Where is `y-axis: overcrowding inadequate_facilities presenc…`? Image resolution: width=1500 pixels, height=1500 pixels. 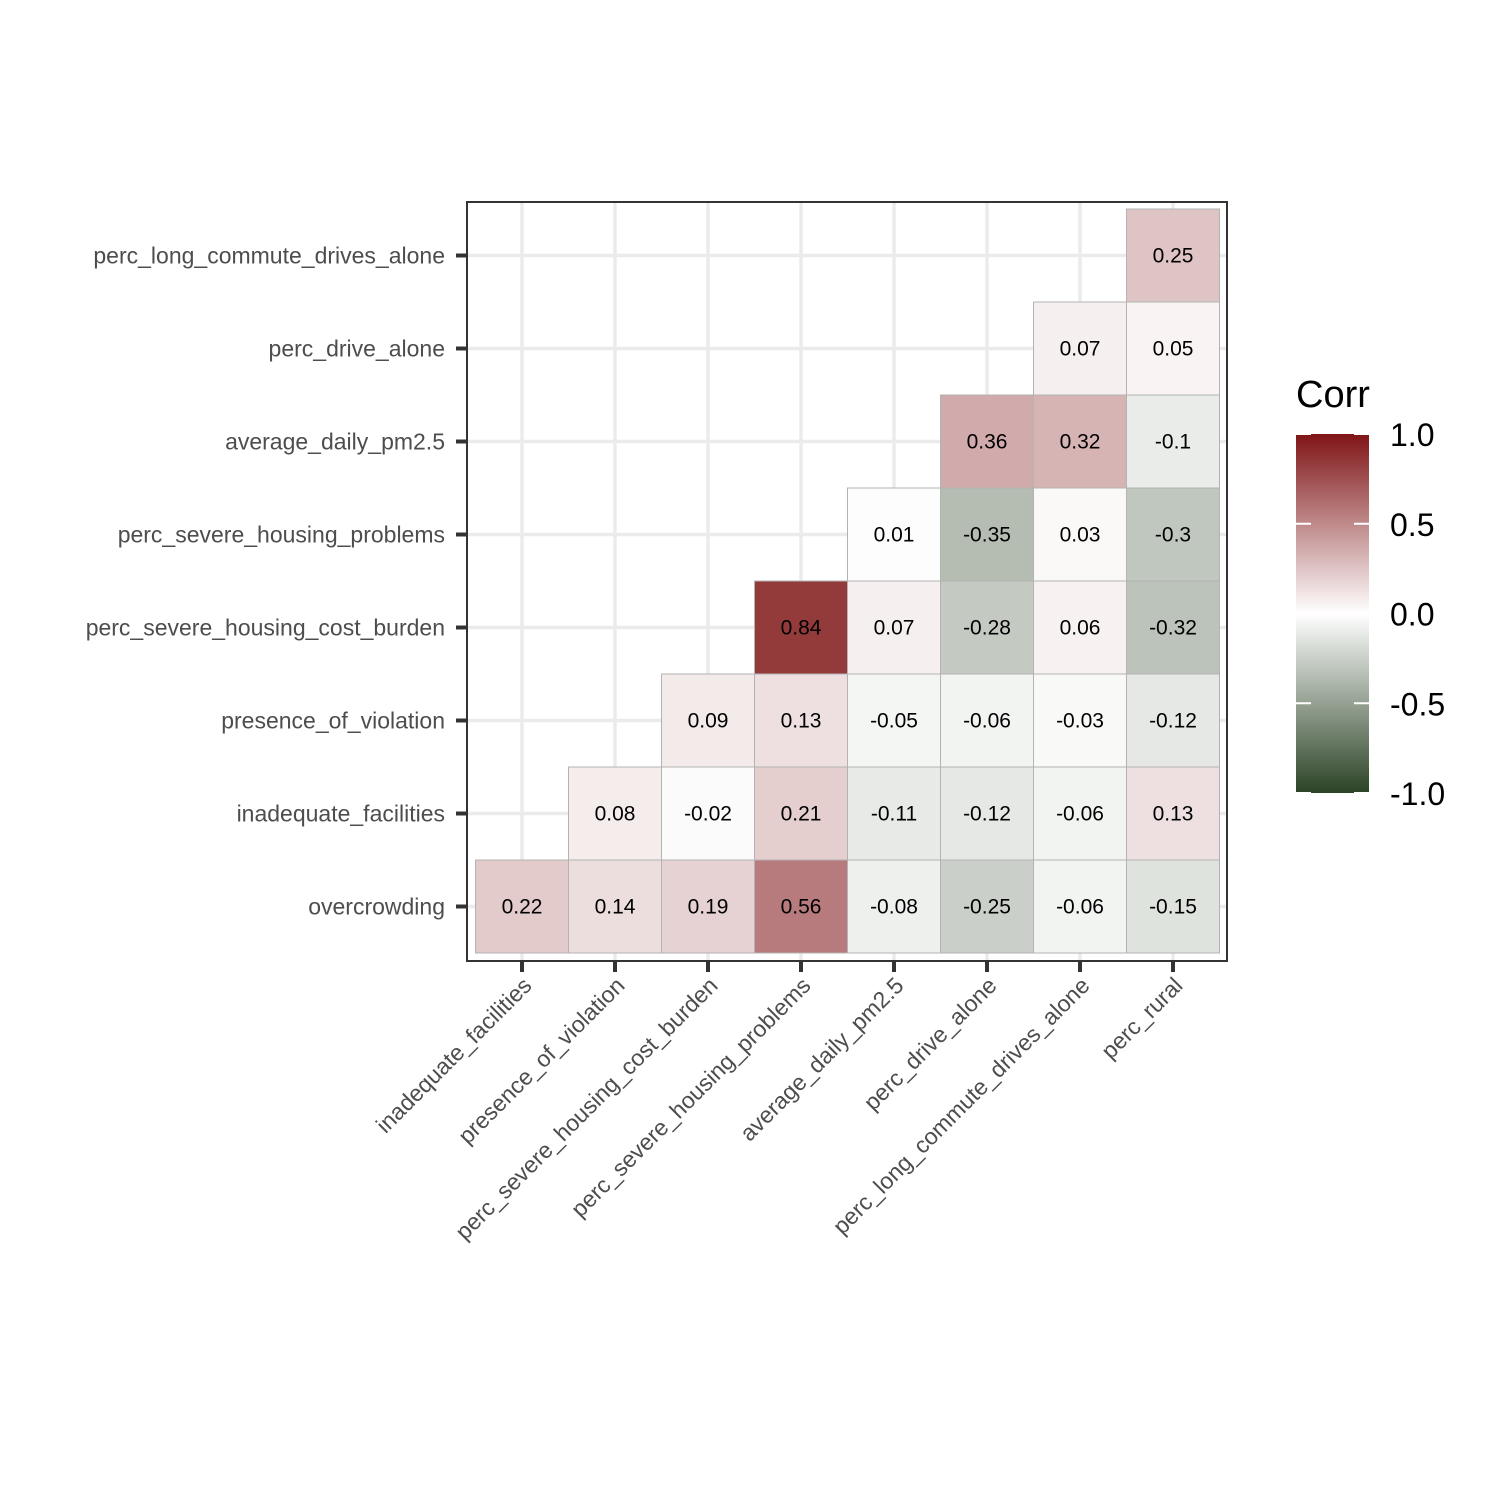 y-axis: overcrowding inadequate_facilities presenc… is located at coordinates (276, 581).